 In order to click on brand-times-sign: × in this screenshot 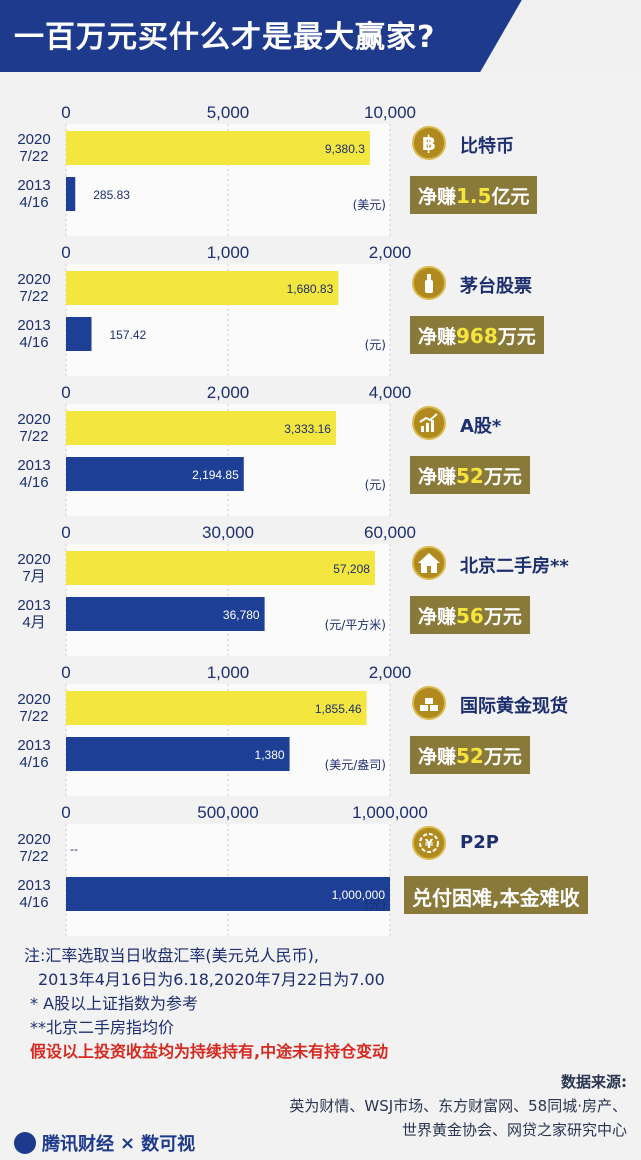, I will do `click(128, 1143)`.